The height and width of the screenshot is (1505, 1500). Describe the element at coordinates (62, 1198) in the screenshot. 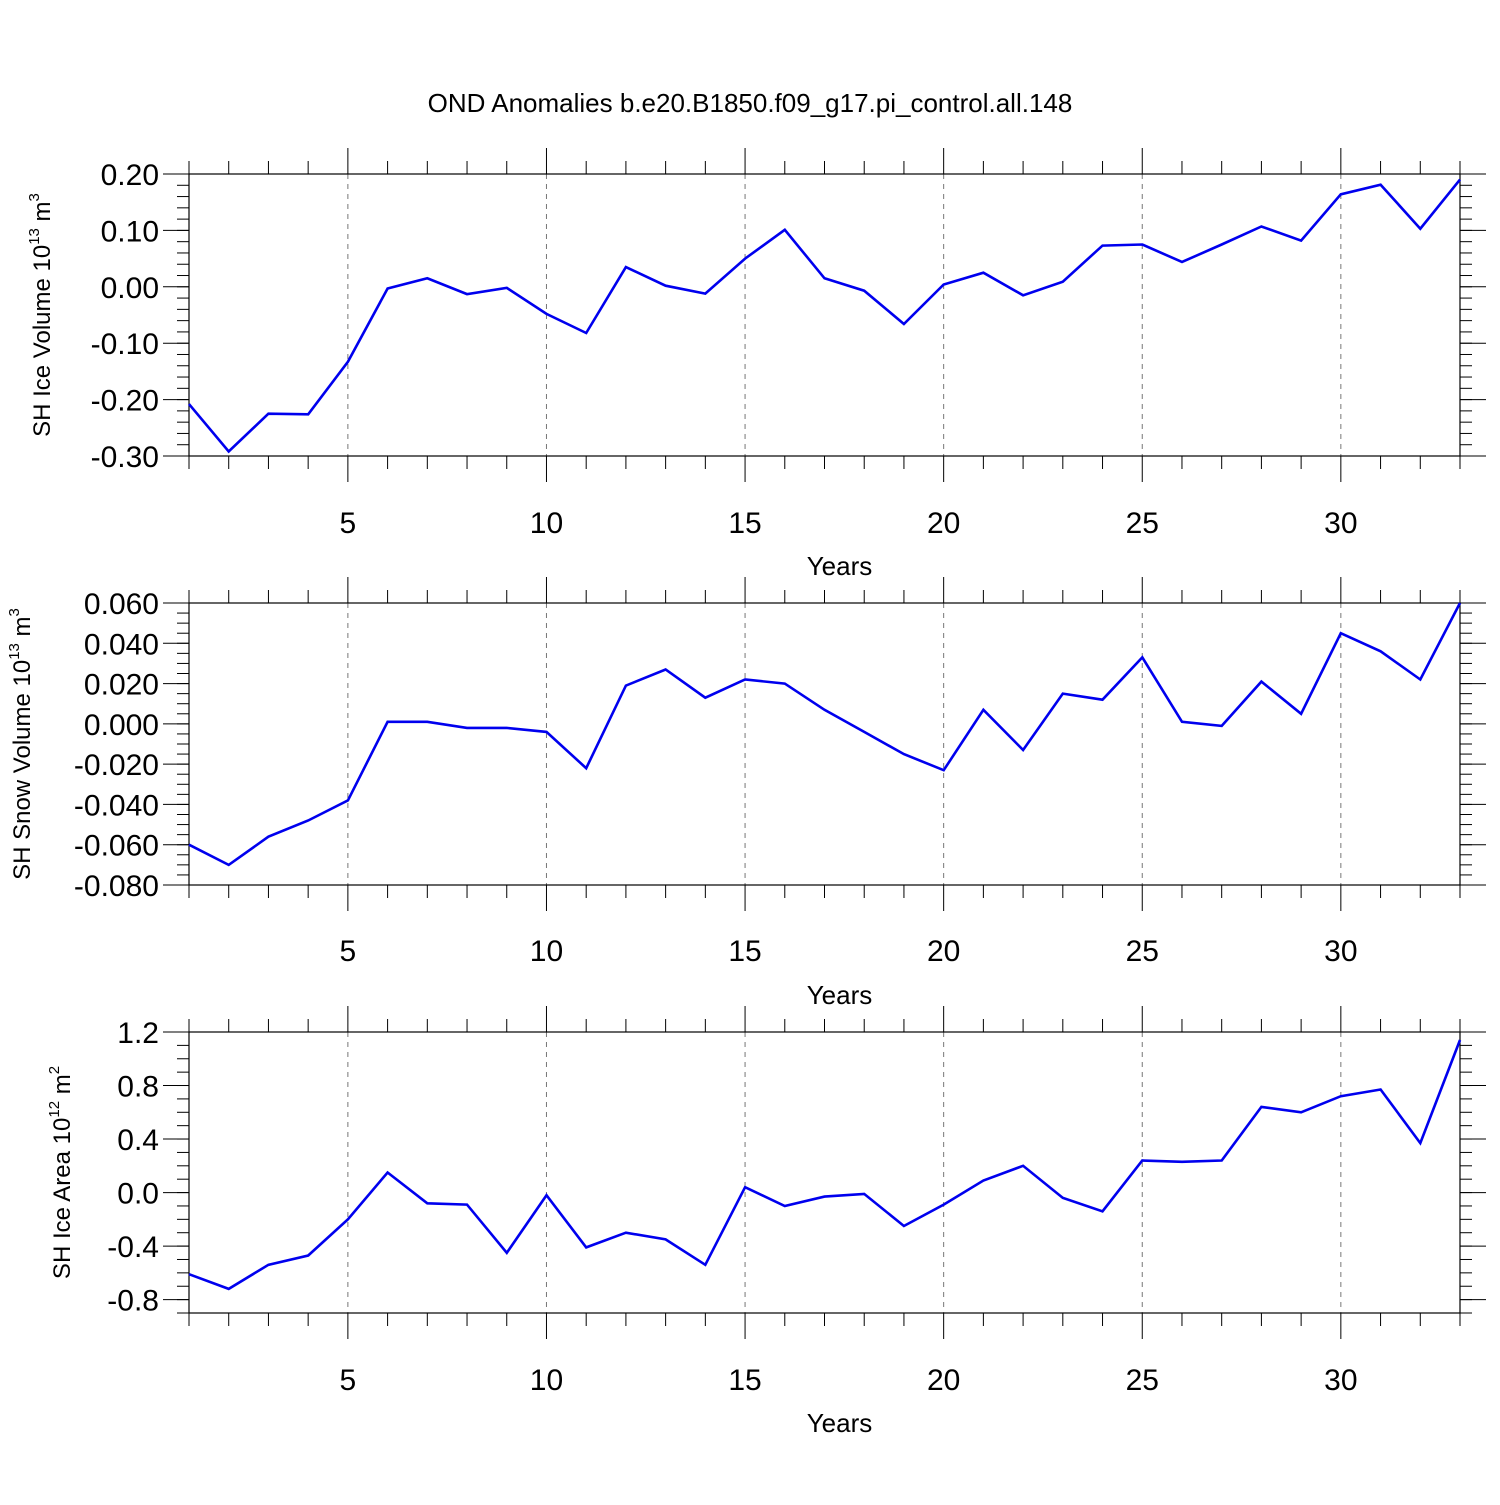

I see `y-axis-label-text: SH Ice Area 10` at that location.